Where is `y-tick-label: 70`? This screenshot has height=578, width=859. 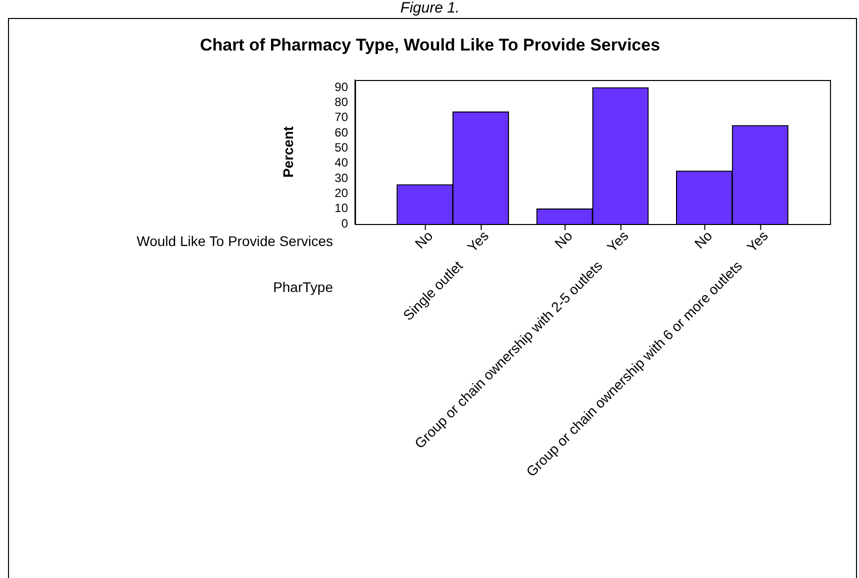 y-tick-label: 70 is located at coordinates (341, 117).